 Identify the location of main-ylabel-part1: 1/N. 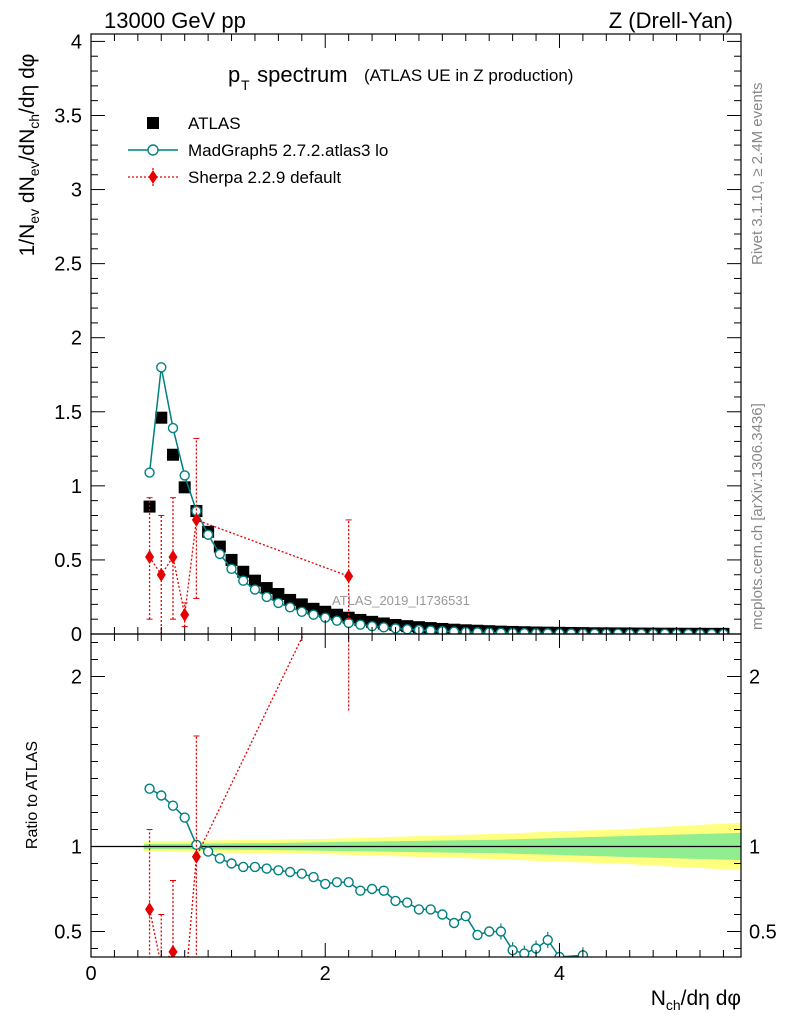
(27, 240).